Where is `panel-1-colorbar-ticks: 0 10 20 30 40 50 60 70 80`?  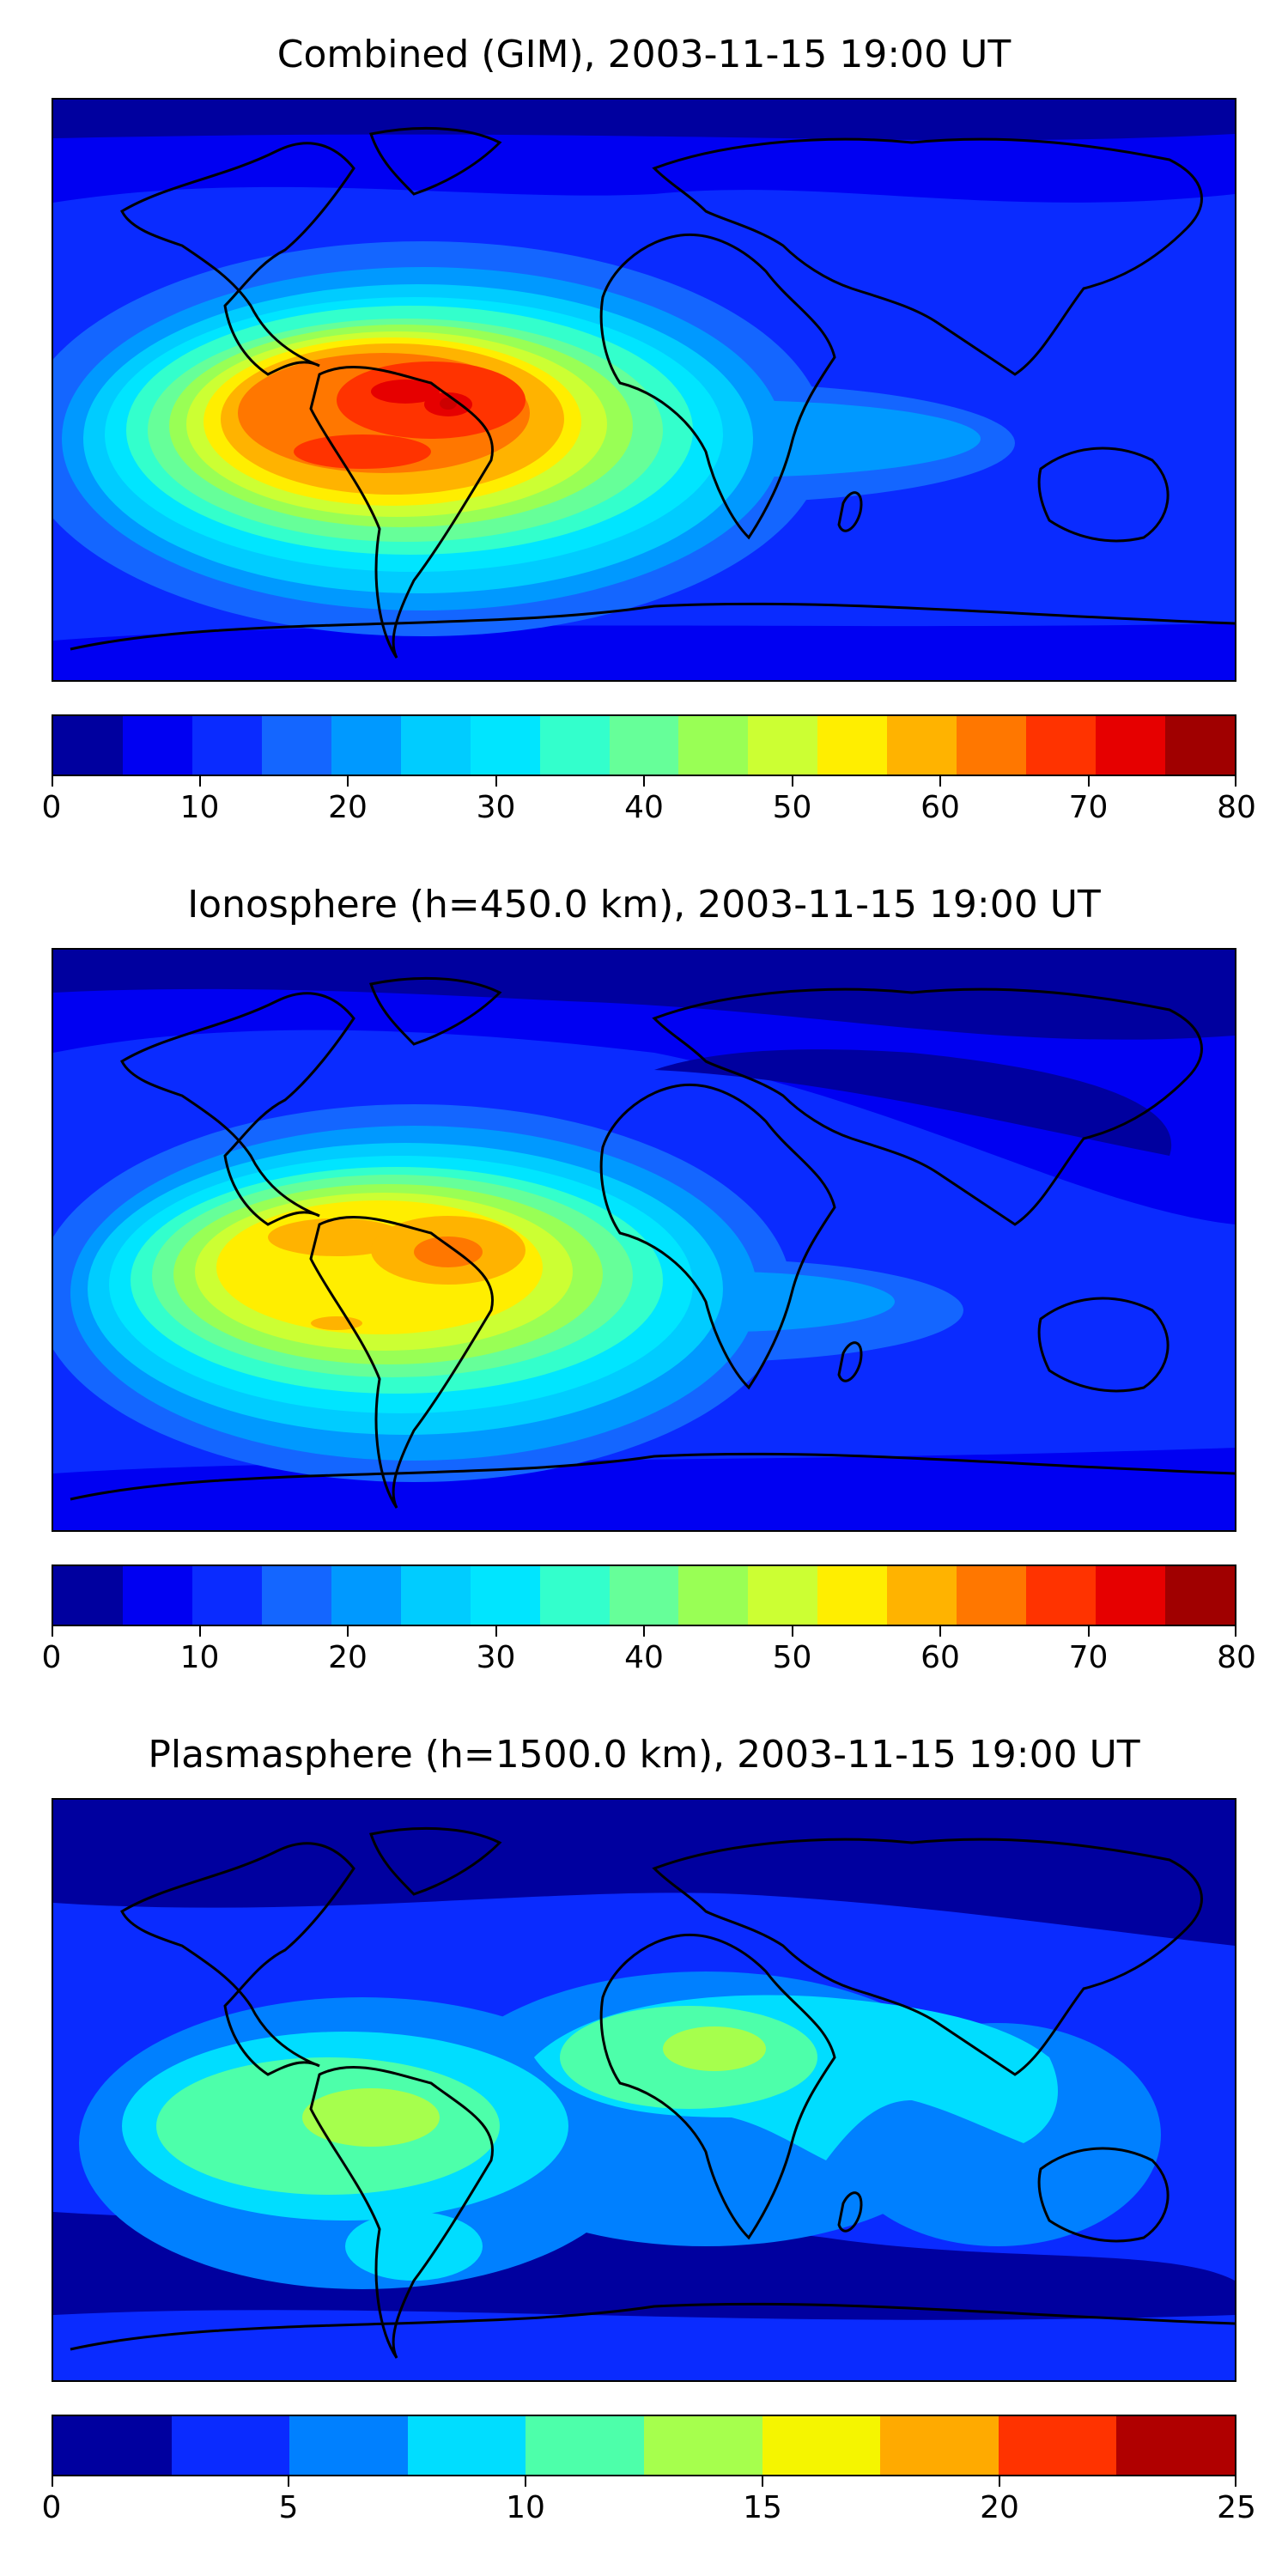
panel-1-colorbar-ticks: 0 10 20 30 40 50 60 70 80 is located at coordinates (649, 802).